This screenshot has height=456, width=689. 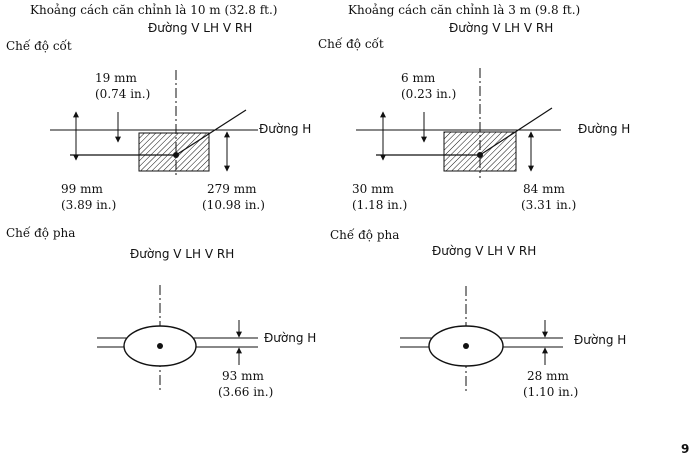 What do you see at coordinates (458, 123) in the screenshot?
I see `right-low-beam-diagram` at bounding box center [458, 123].